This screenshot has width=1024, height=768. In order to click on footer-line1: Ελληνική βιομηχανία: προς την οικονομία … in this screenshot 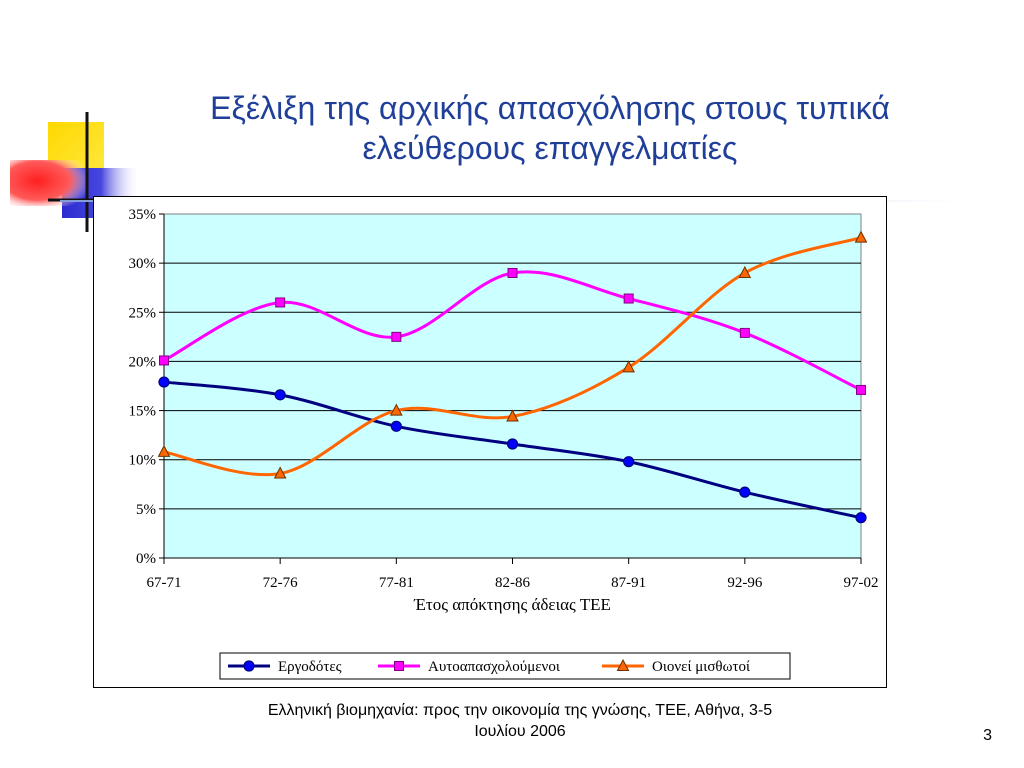, I will do `click(520, 710)`.